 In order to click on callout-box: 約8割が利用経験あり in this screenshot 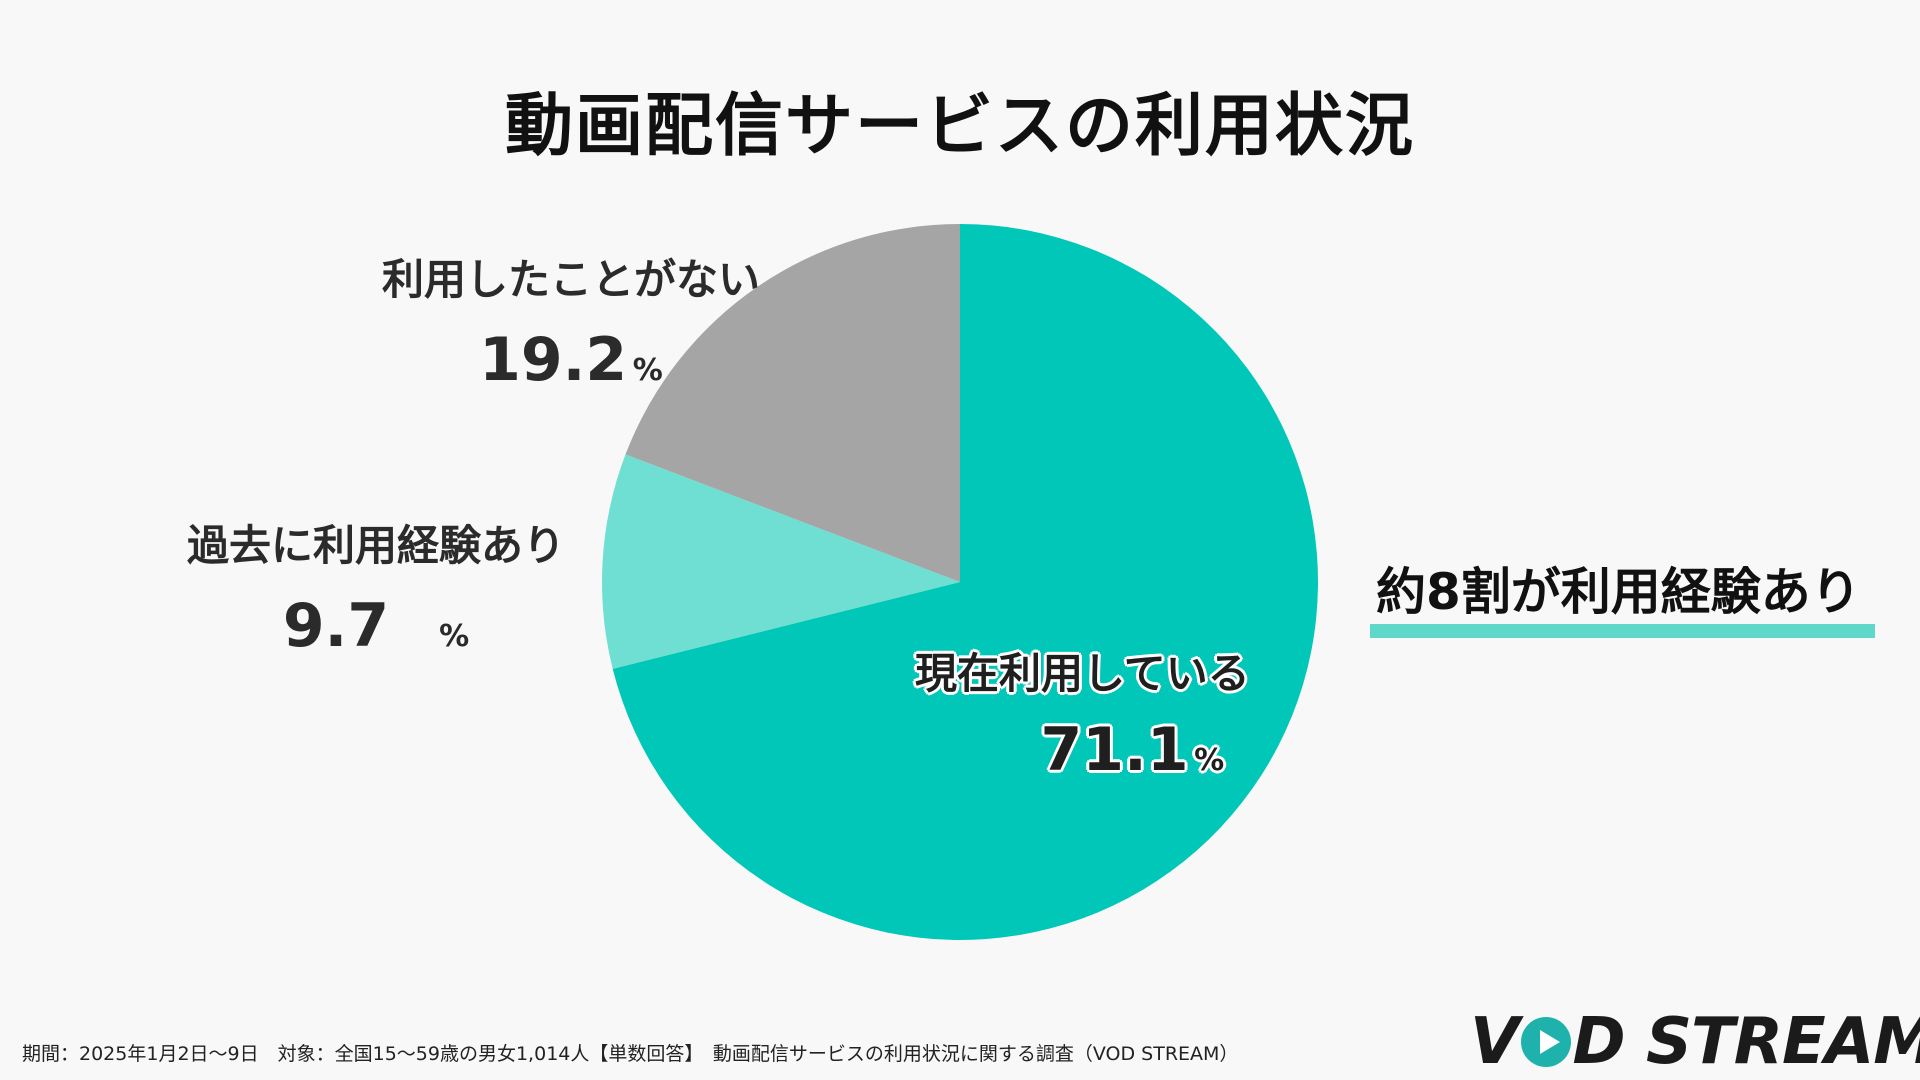, I will do `click(1622, 595)`.